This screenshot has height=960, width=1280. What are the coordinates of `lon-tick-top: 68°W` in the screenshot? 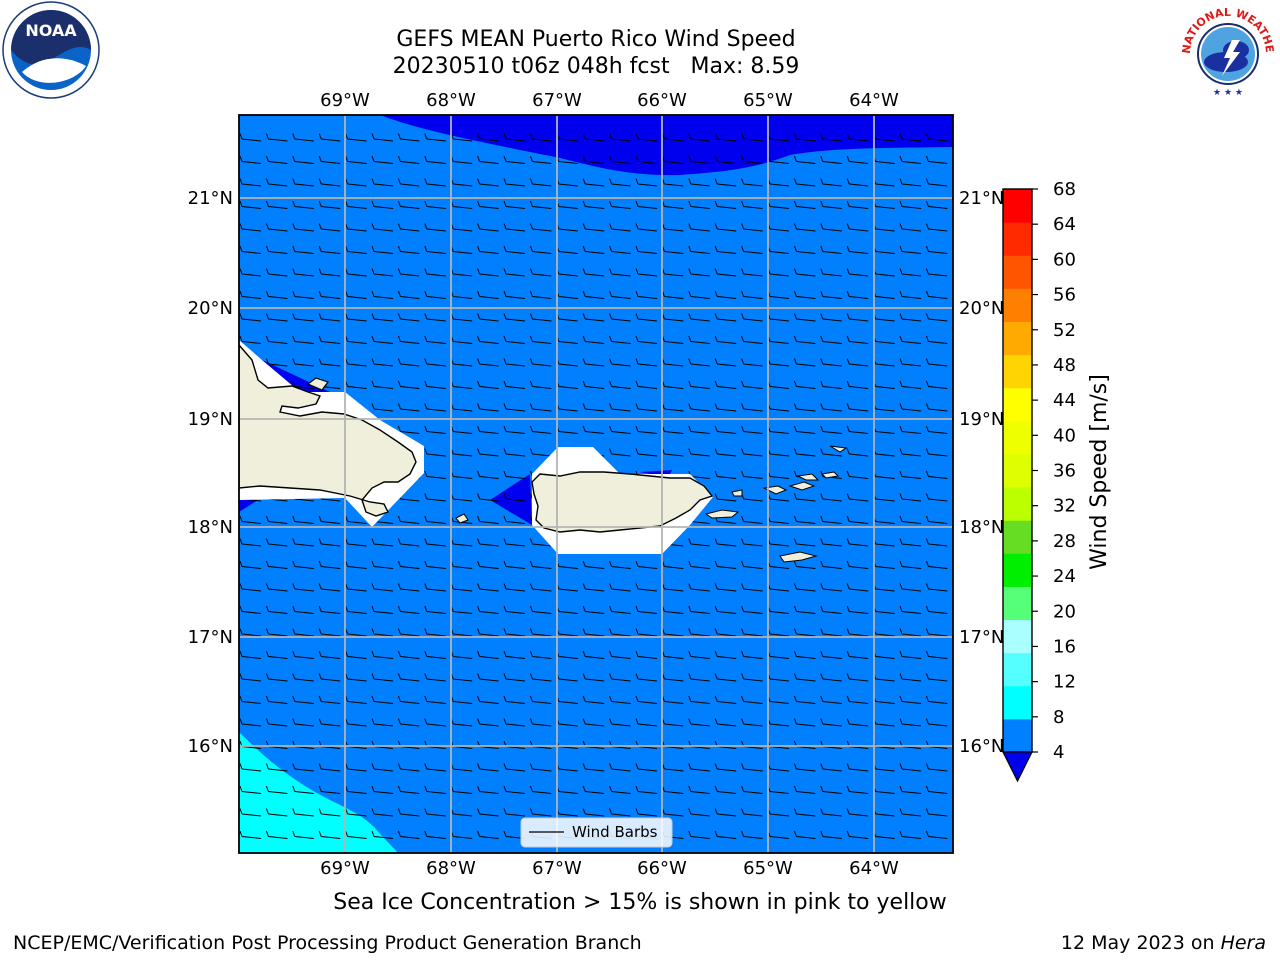 It's located at (451, 100).